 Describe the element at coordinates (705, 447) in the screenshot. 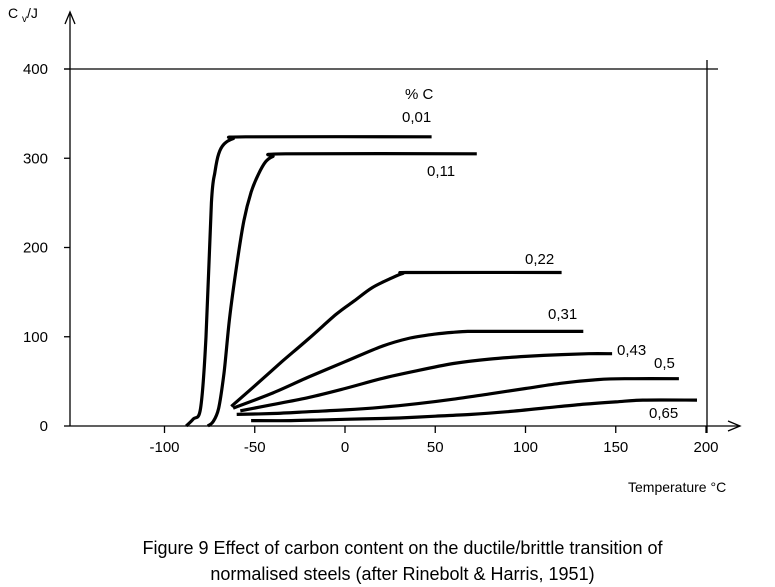

I see `x-tick-label: 200` at that location.